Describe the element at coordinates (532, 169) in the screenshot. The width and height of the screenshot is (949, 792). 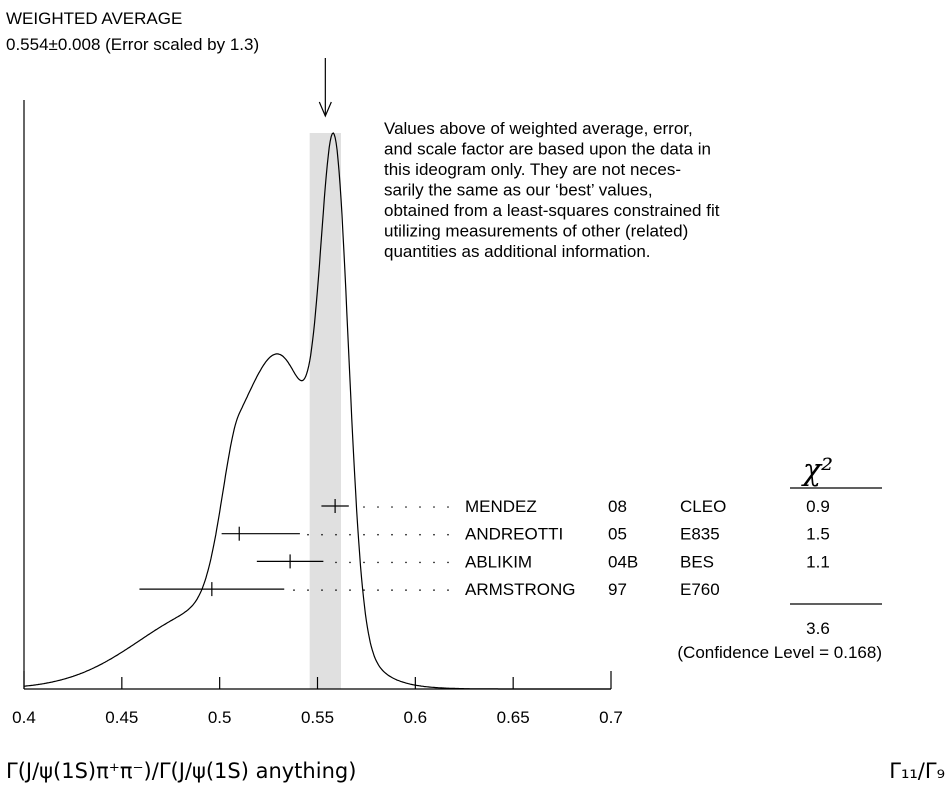
I see `note-line: this ideogram only. They are not neces-` at that location.